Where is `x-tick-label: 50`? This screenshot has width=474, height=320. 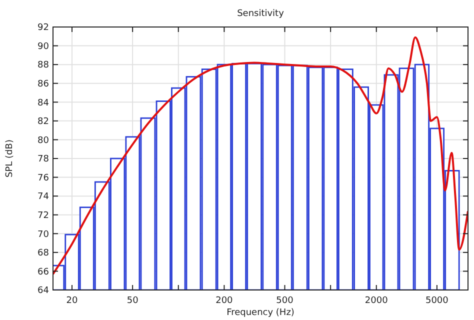
x-tick-label: 50 is located at coordinates (132, 301).